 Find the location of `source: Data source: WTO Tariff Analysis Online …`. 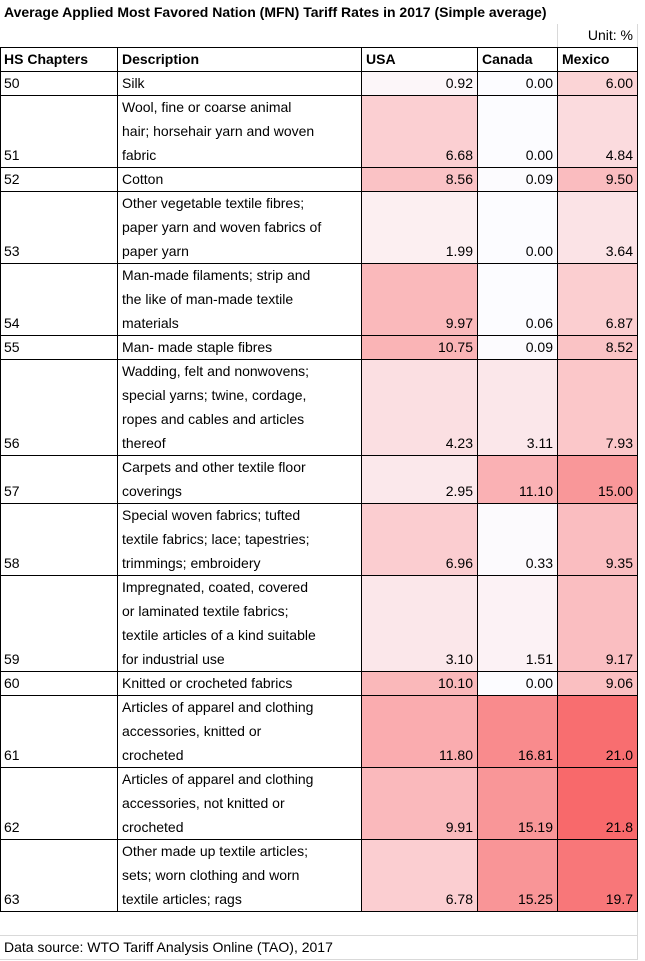

source: Data source: WTO Tariff Analysis Online … is located at coordinates (319, 948).